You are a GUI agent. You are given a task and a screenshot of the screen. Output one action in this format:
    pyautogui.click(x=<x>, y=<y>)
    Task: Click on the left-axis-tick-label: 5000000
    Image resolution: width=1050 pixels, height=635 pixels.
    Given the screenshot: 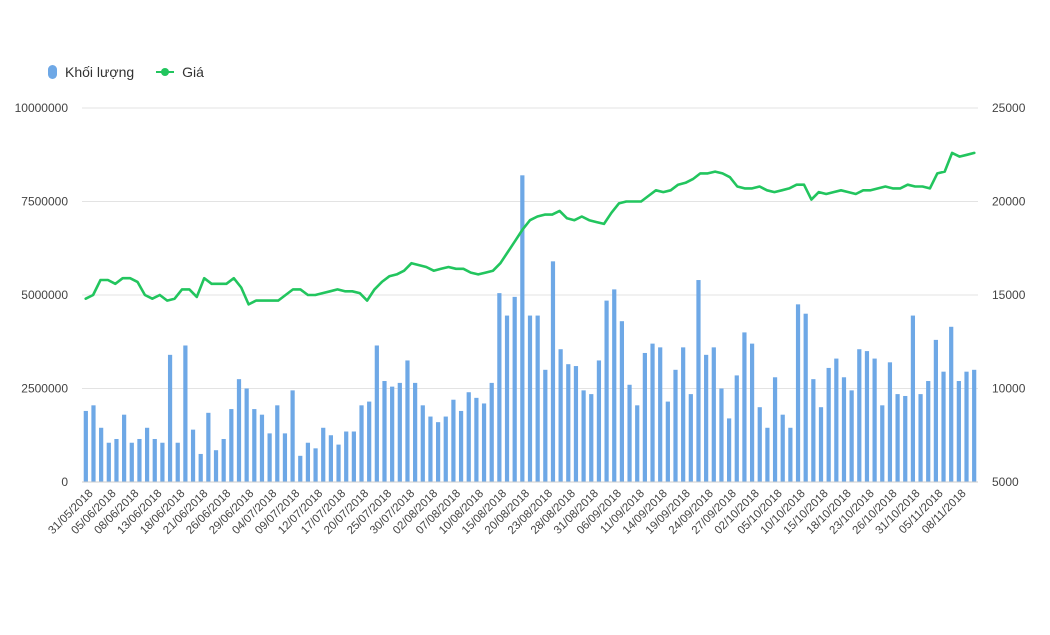 What is the action you would take?
    pyautogui.click(x=44, y=295)
    